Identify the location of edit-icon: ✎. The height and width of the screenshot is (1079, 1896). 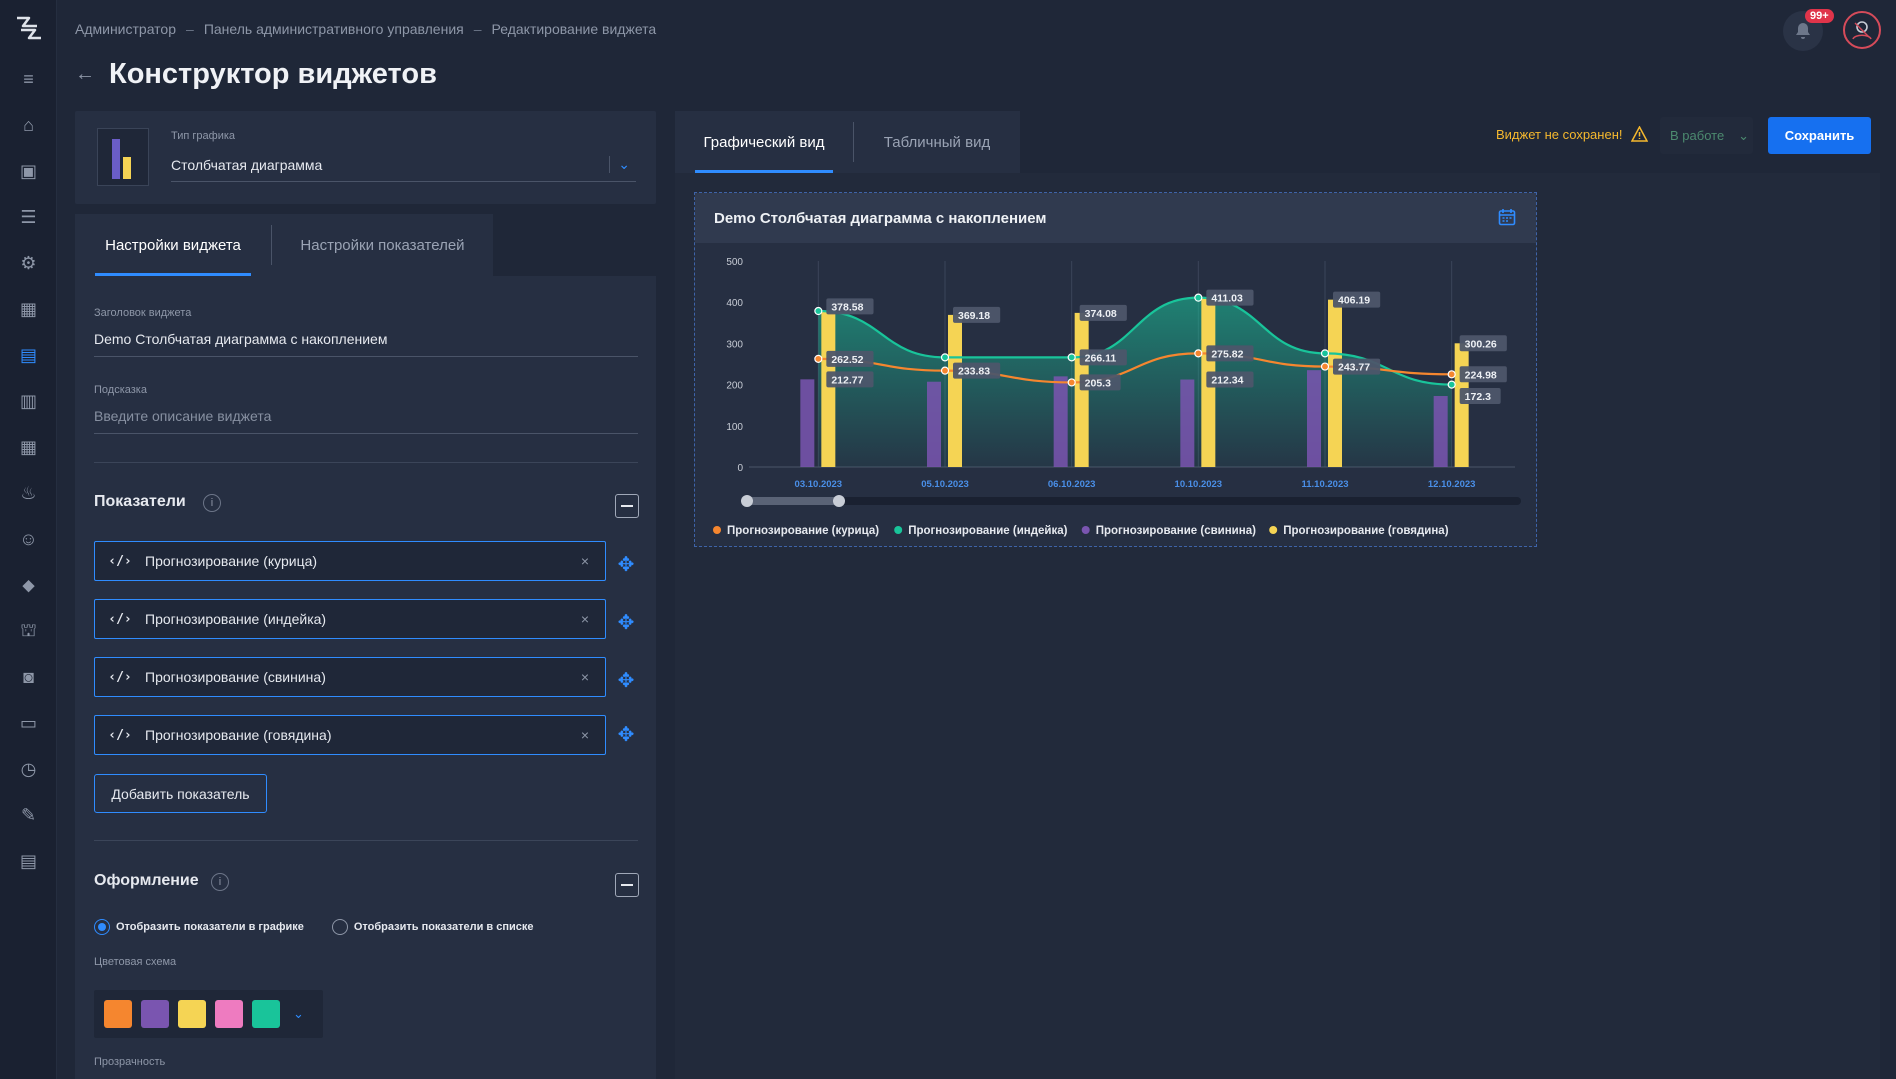
(28, 815).